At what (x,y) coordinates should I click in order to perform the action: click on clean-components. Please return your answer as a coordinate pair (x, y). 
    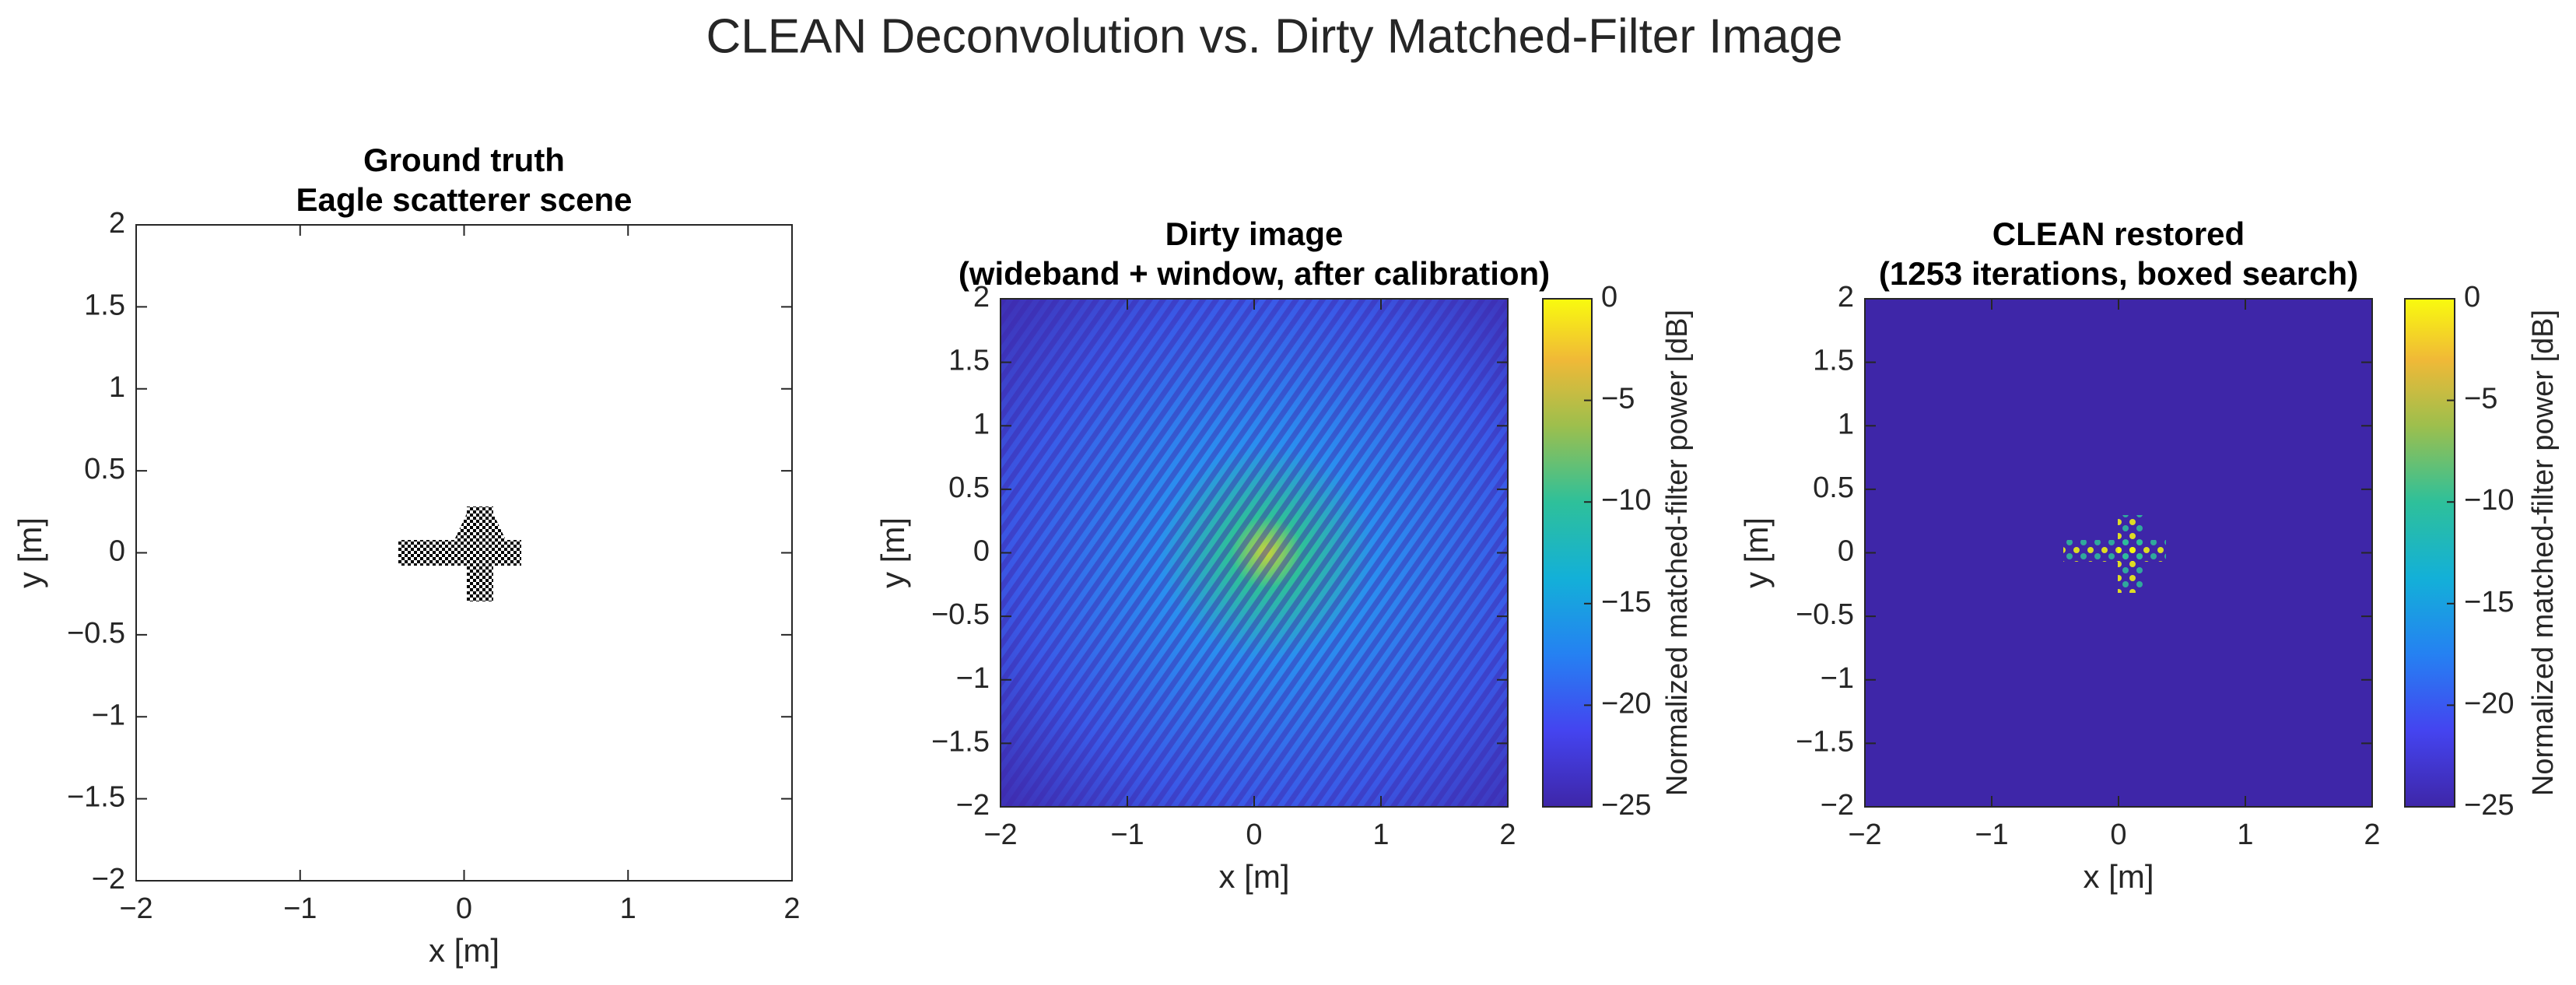
    Looking at the image, I should click on (2114, 554).